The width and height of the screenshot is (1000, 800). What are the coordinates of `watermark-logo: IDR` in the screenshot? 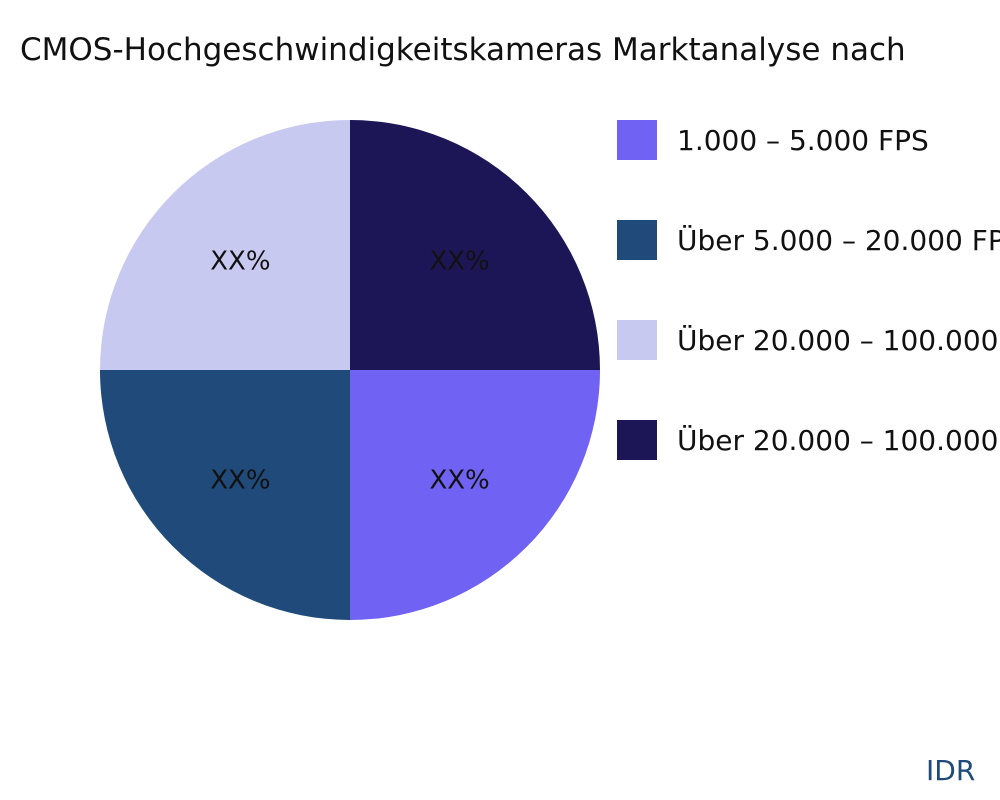 It's located at (950, 770).